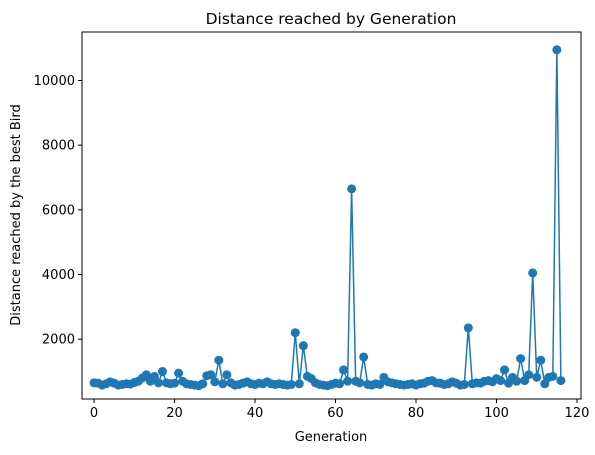 The image size is (595, 455). Describe the element at coordinates (577, 413) in the screenshot. I see `x-tick-label: 120` at that location.